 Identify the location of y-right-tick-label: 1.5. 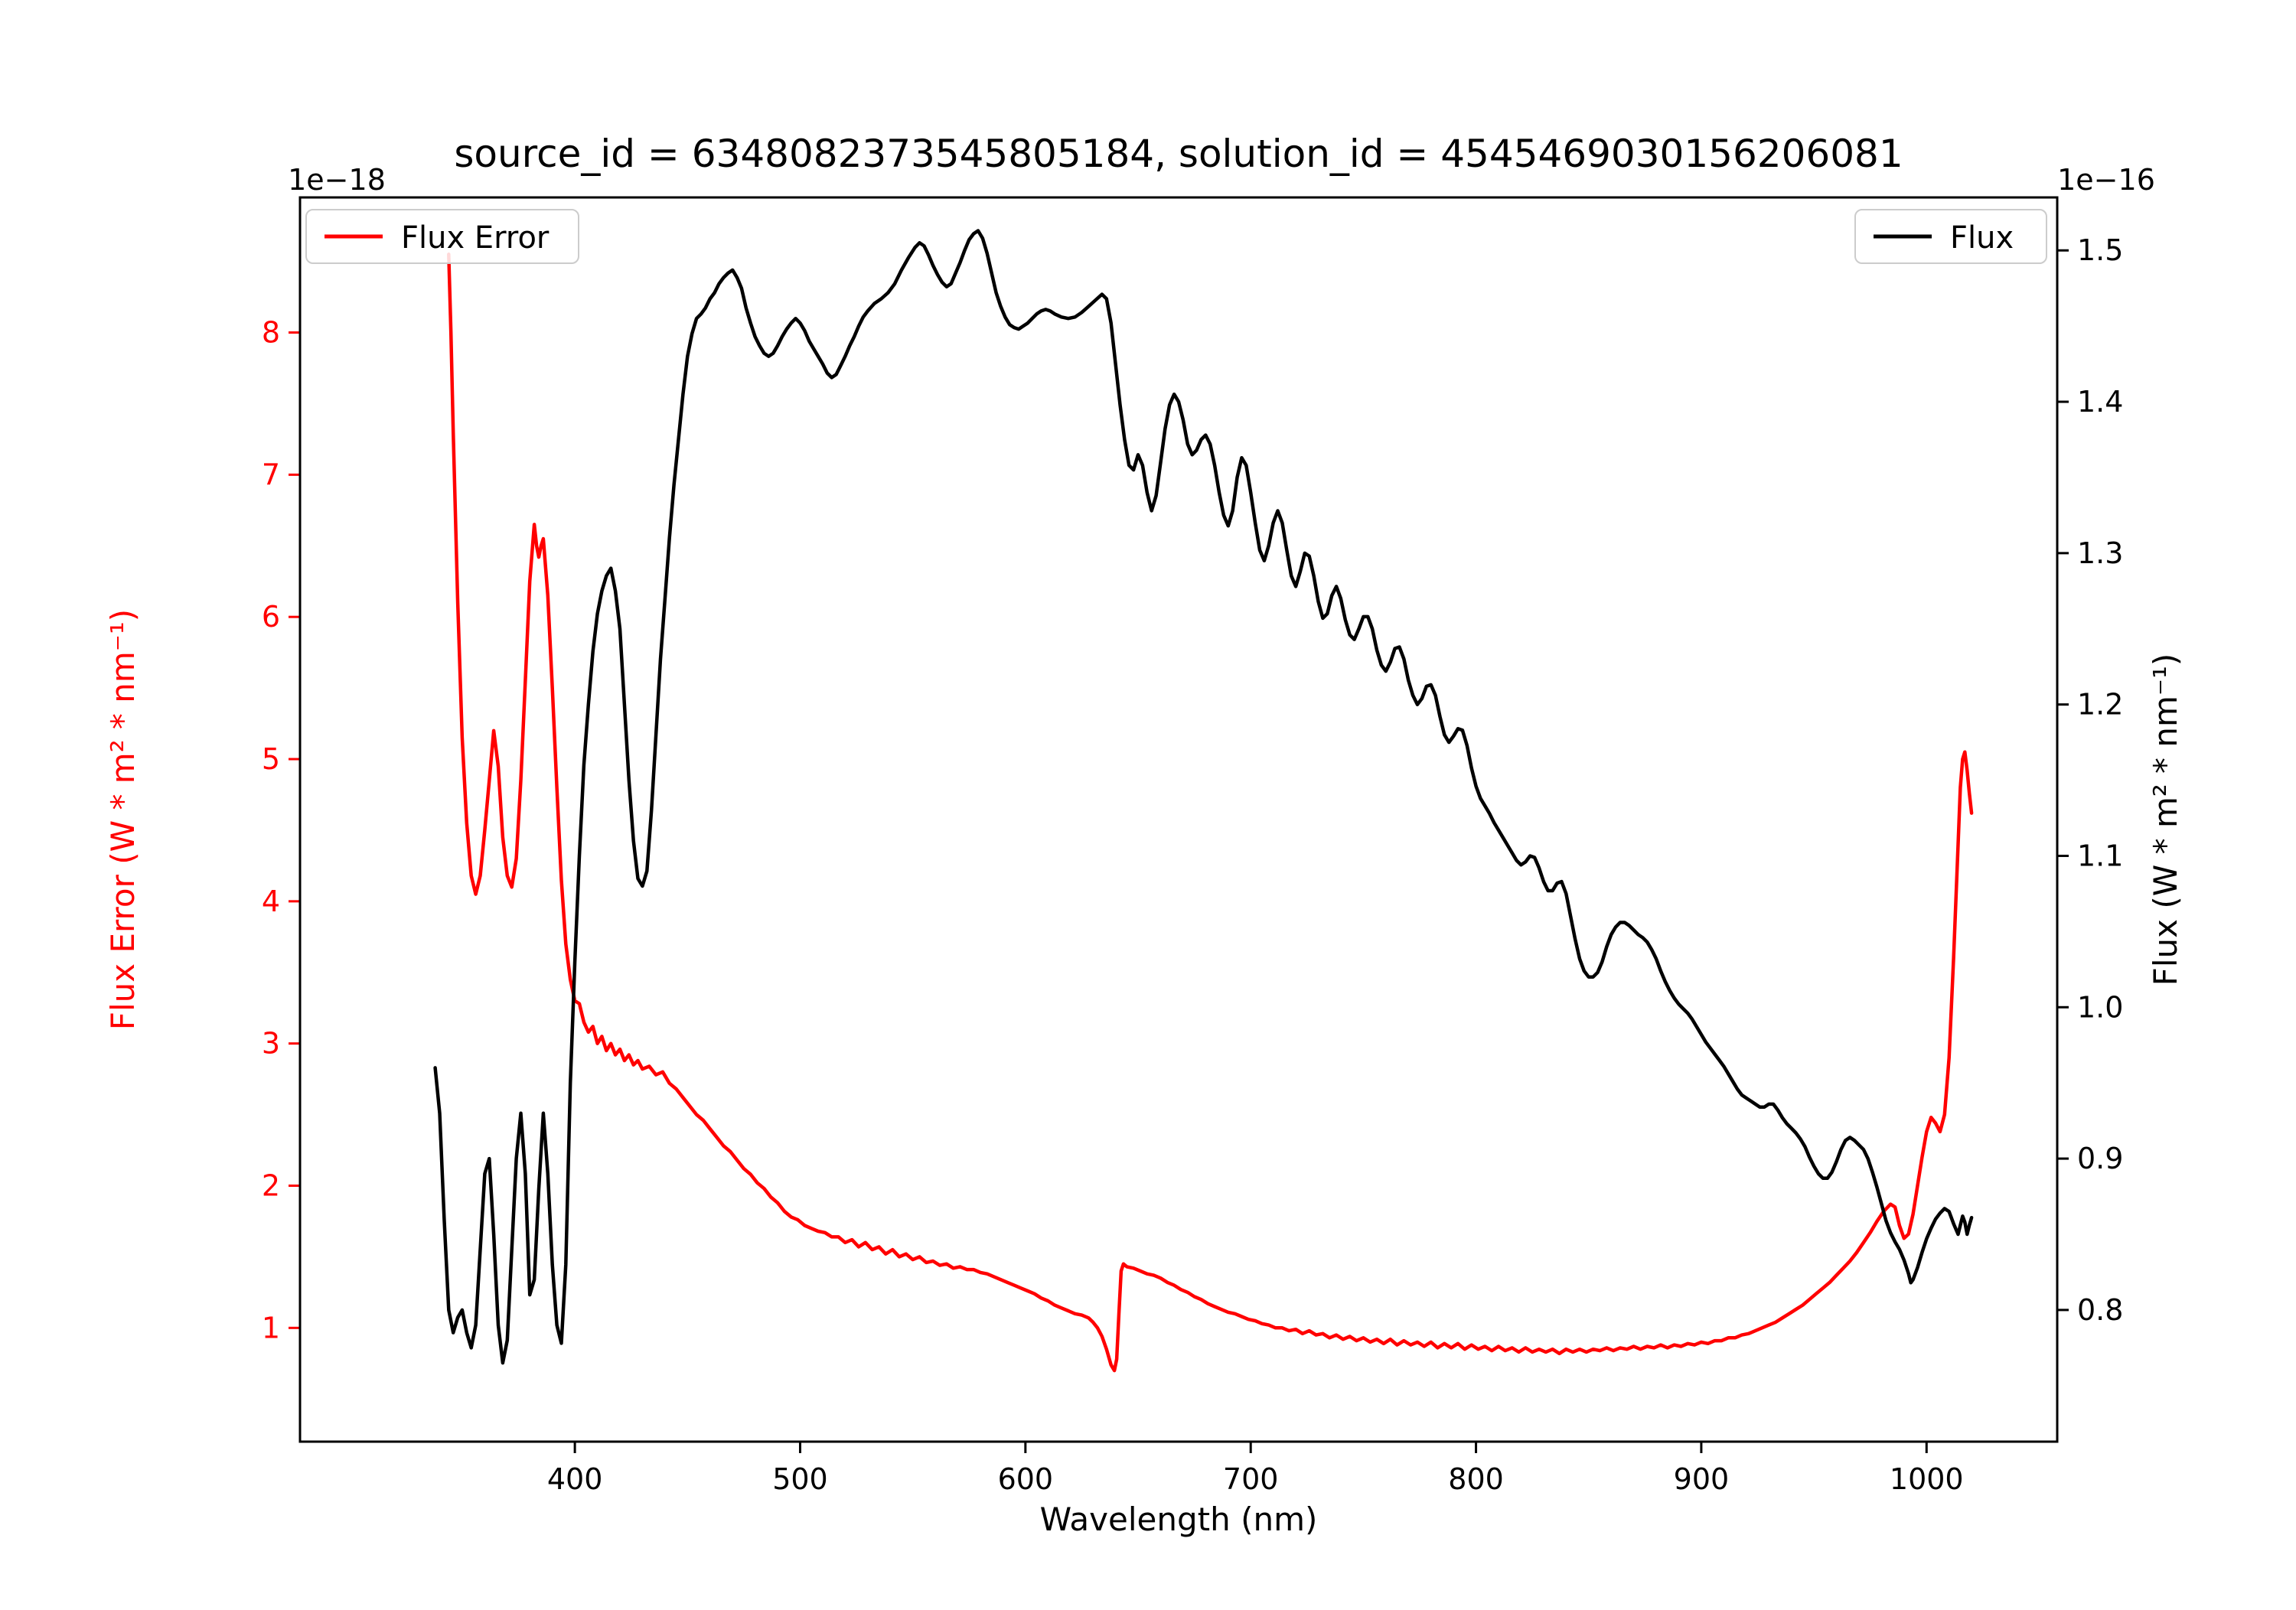
(2100, 250).